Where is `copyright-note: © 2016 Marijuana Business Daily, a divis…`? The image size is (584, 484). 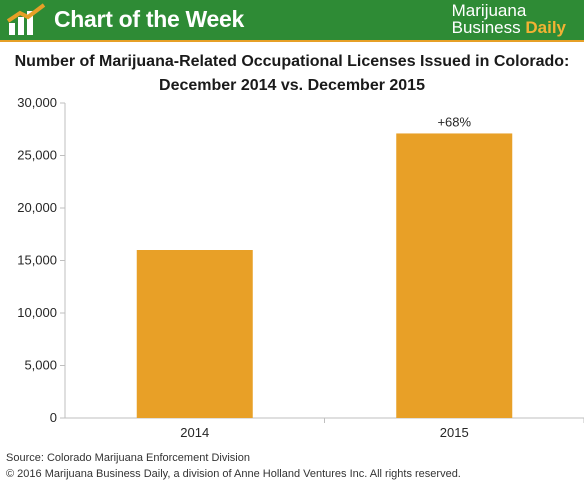
copyright-note: © 2016 Marijuana Business Daily, a divis… is located at coordinates (233, 474).